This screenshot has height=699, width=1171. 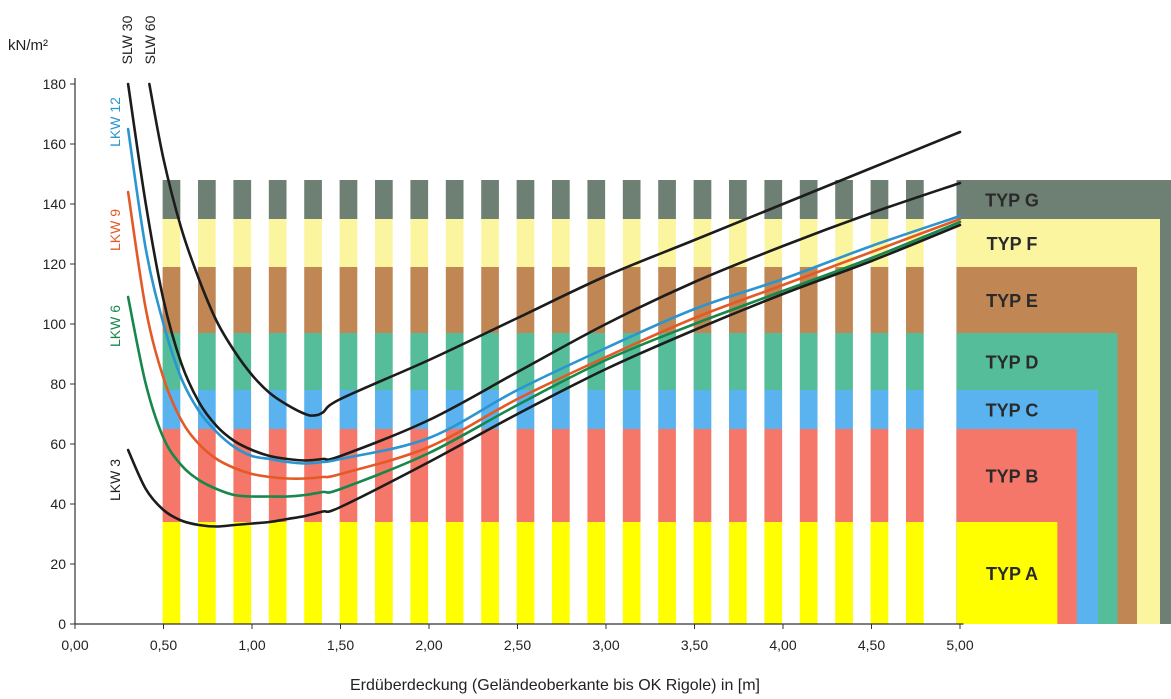 What do you see at coordinates (62, 624) in the screenshot?
I see `y-tick-label: 0` at bounding box center [62, 624].